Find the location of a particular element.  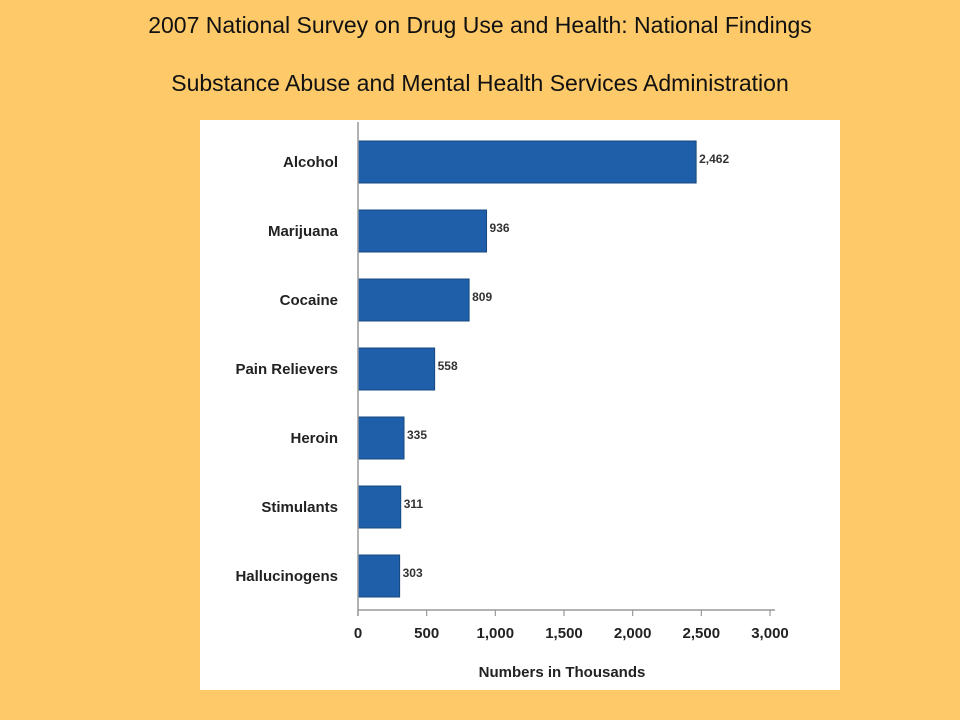

x-tick-label: 0 is located at coordinates (358, 633).